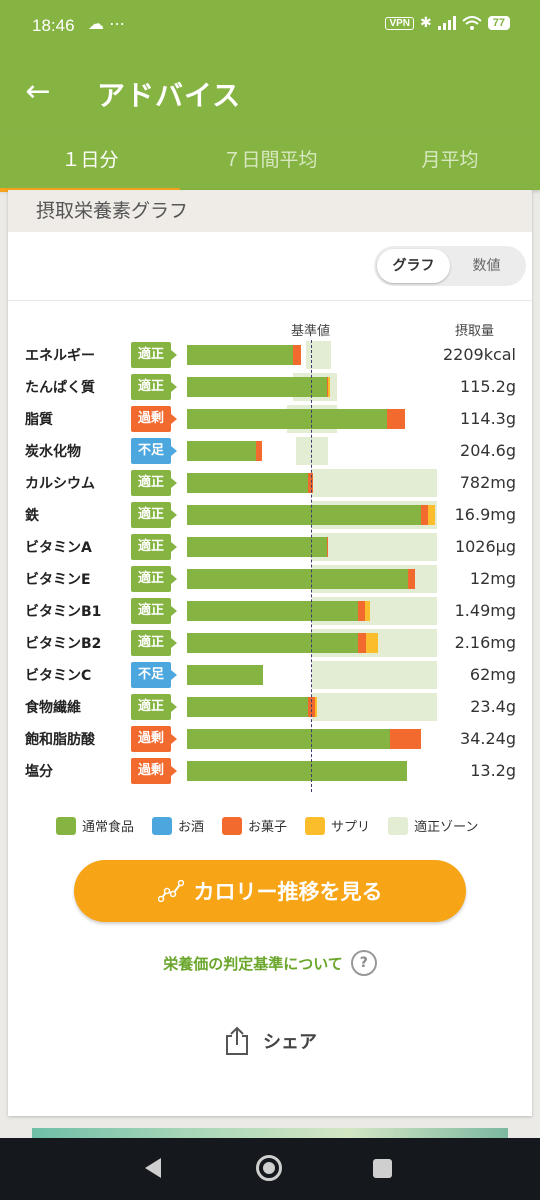  Describe the element at coordinates (288, 892) in the screenshot. I see `calorie-trend-label: カロリー推移を見る` at that location.